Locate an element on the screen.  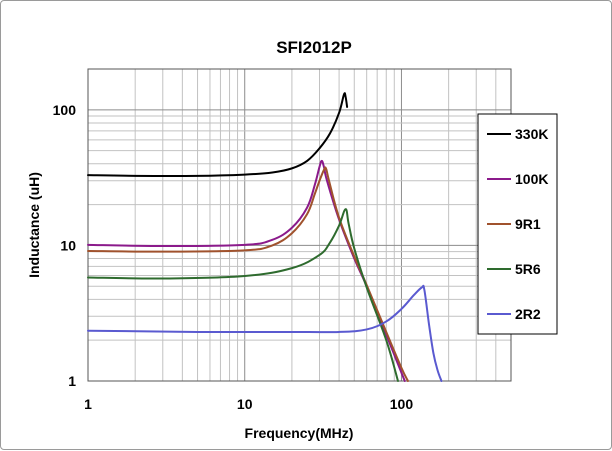
legend-label-9r1: 9R1 is located at coordinates (528, 224).